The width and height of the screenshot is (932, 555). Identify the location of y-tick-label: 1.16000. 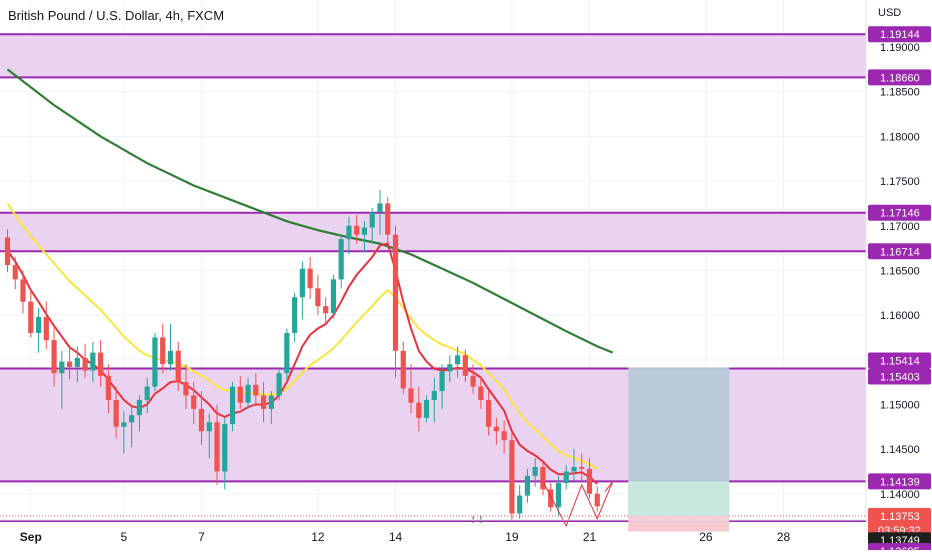
(900, 316).